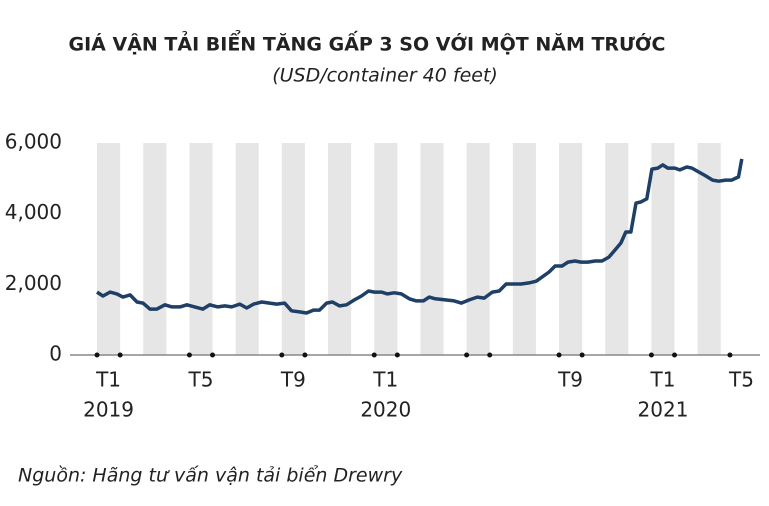 The height and width of the screenshot is (506, 769). What do you see at coordinates (108, 410) in the screenshot?
I see `x-year-label: 2019` at bounding box center [108, 410].